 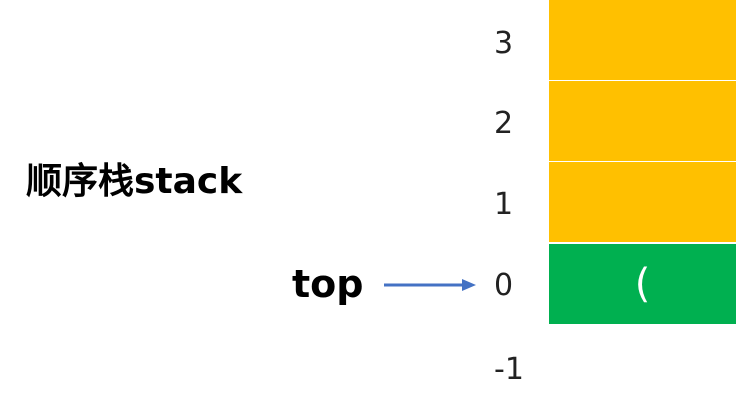 I want to click on stack-cell-top: (, so click(x=642, y=284).